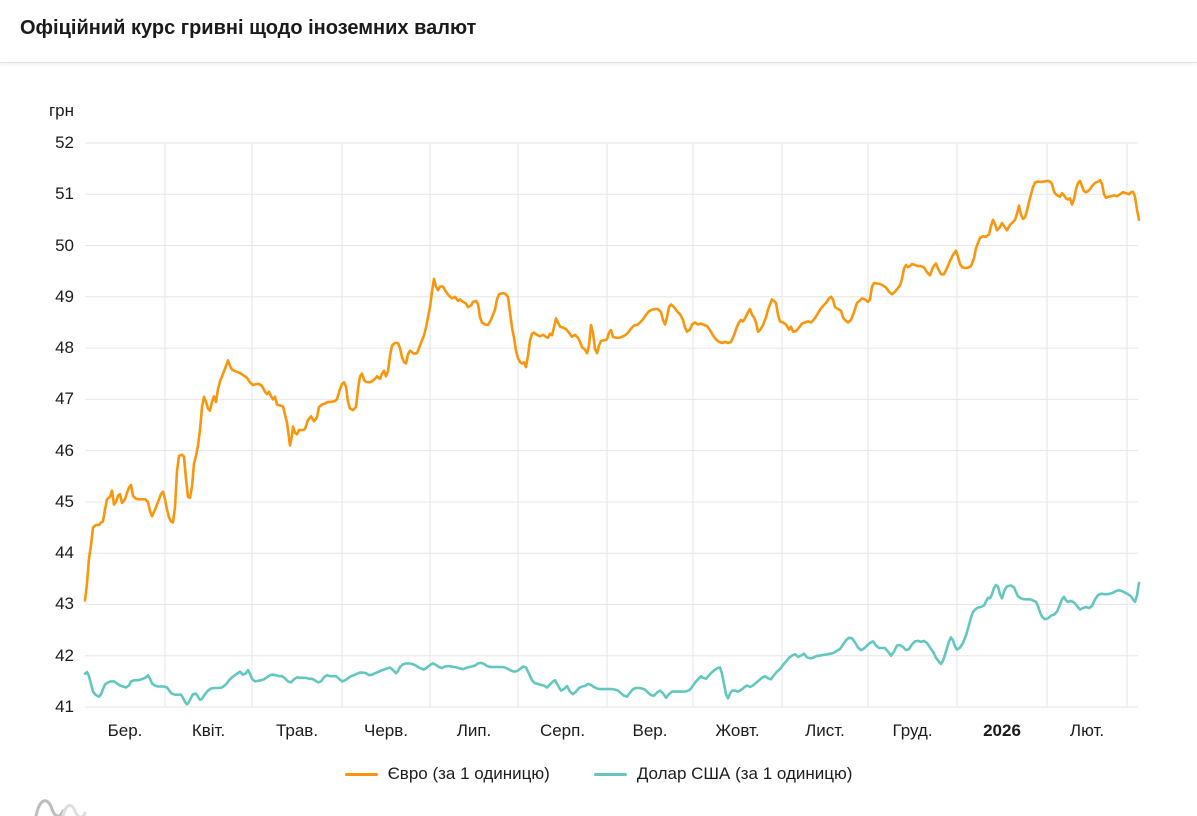  Describe the element at coordinates (125, 730) in the screenshot. I see `x-axis-month-label: Бер.` at that location.